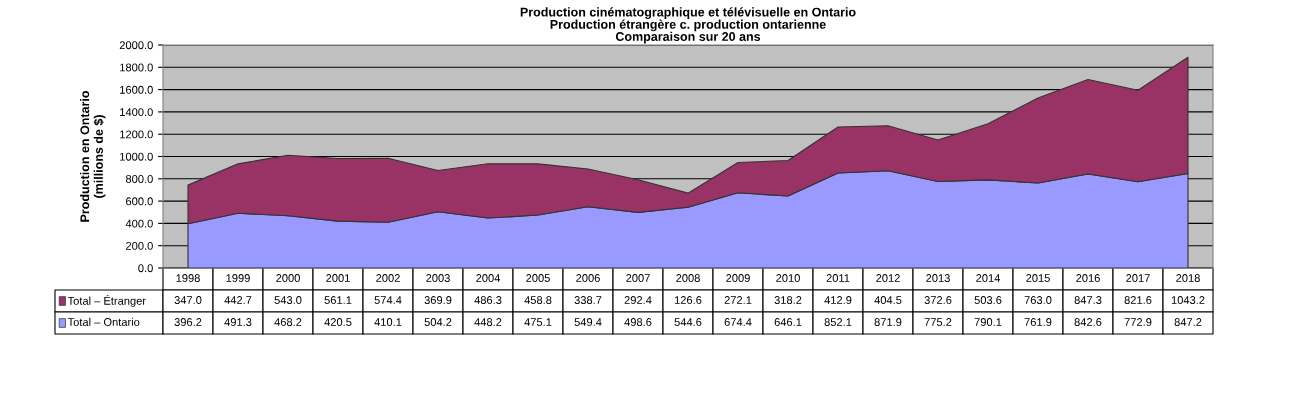 The height and width of the screenshot is (405, 1303). What do you see at coordinates (1188, 300) in the screenshot?
I see `data-label: 1043.2` at bounding box center [1188, 300].